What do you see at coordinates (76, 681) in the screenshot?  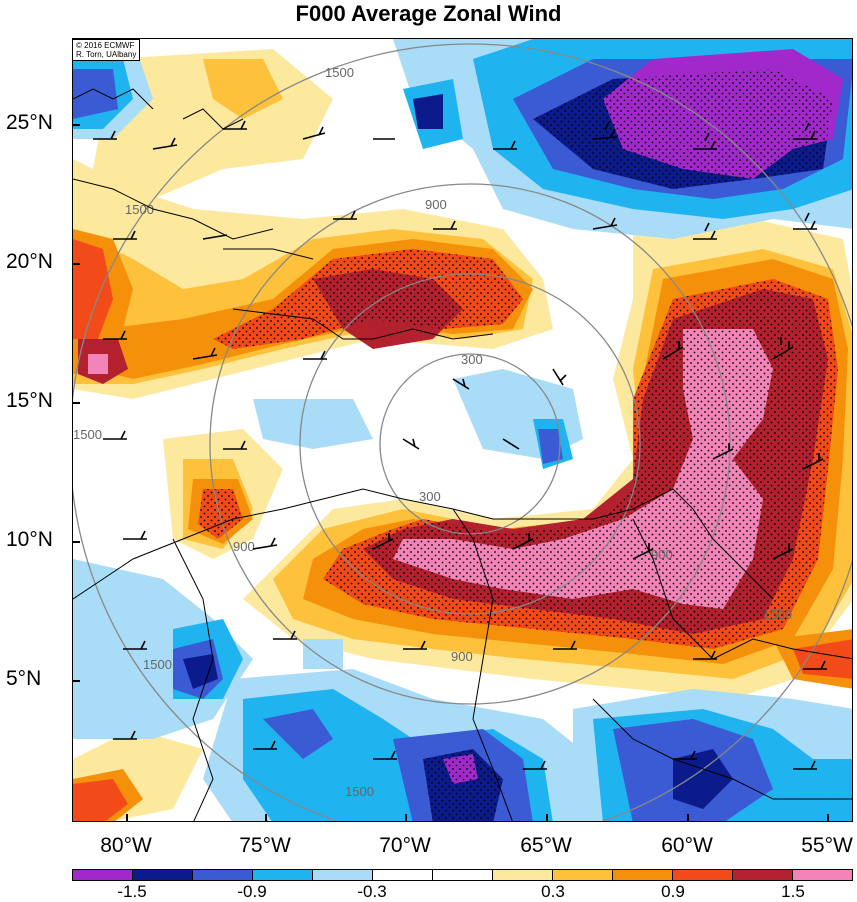 I see `lat-tick-5n` at bounding box center [76, 681].